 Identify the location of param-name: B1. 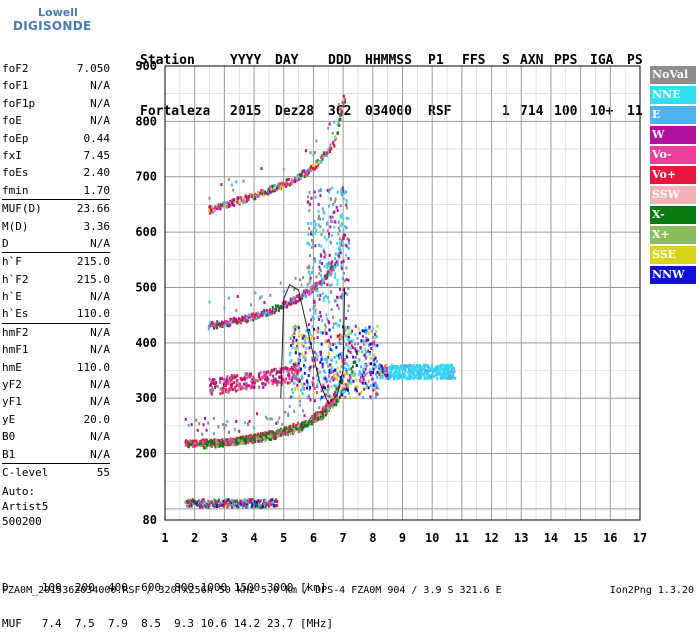
(9, 454).